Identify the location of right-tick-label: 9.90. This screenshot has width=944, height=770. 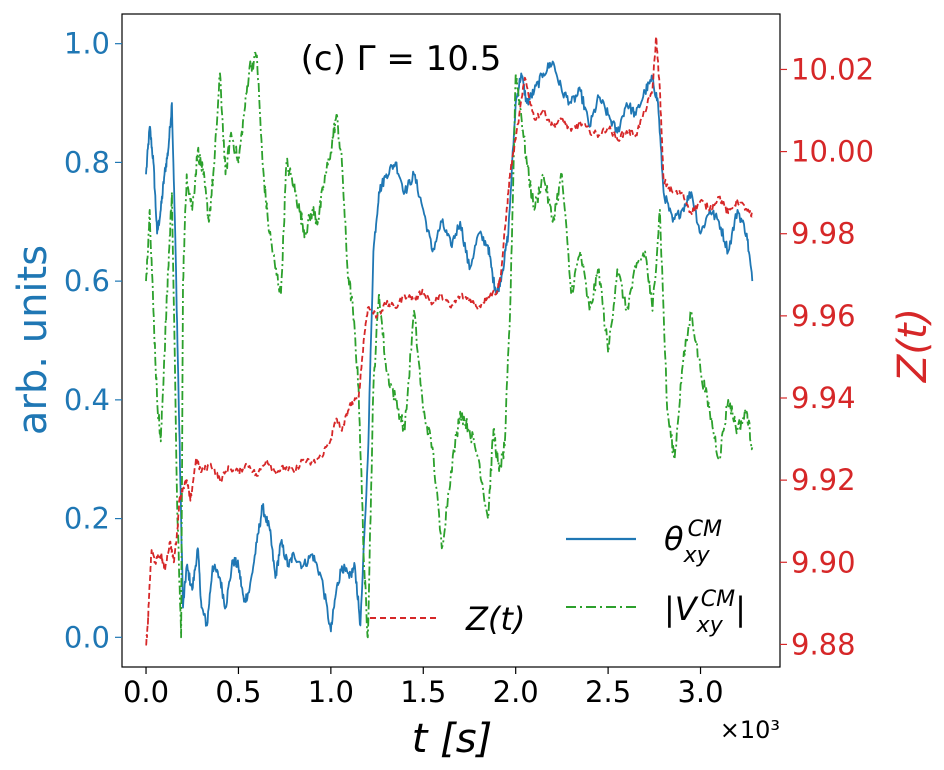
(823, 562).